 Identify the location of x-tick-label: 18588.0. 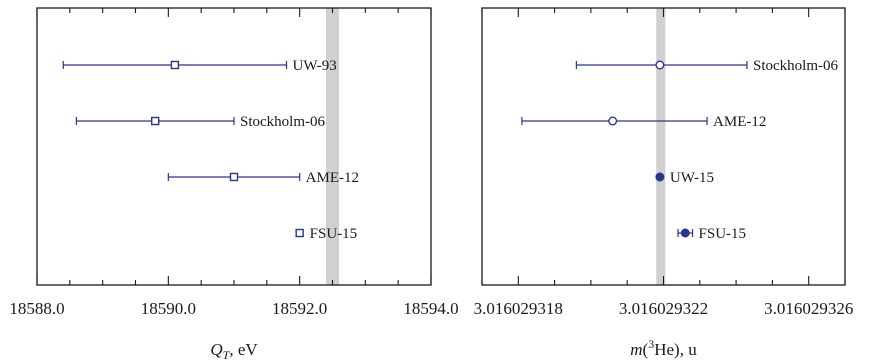
(36, 308).